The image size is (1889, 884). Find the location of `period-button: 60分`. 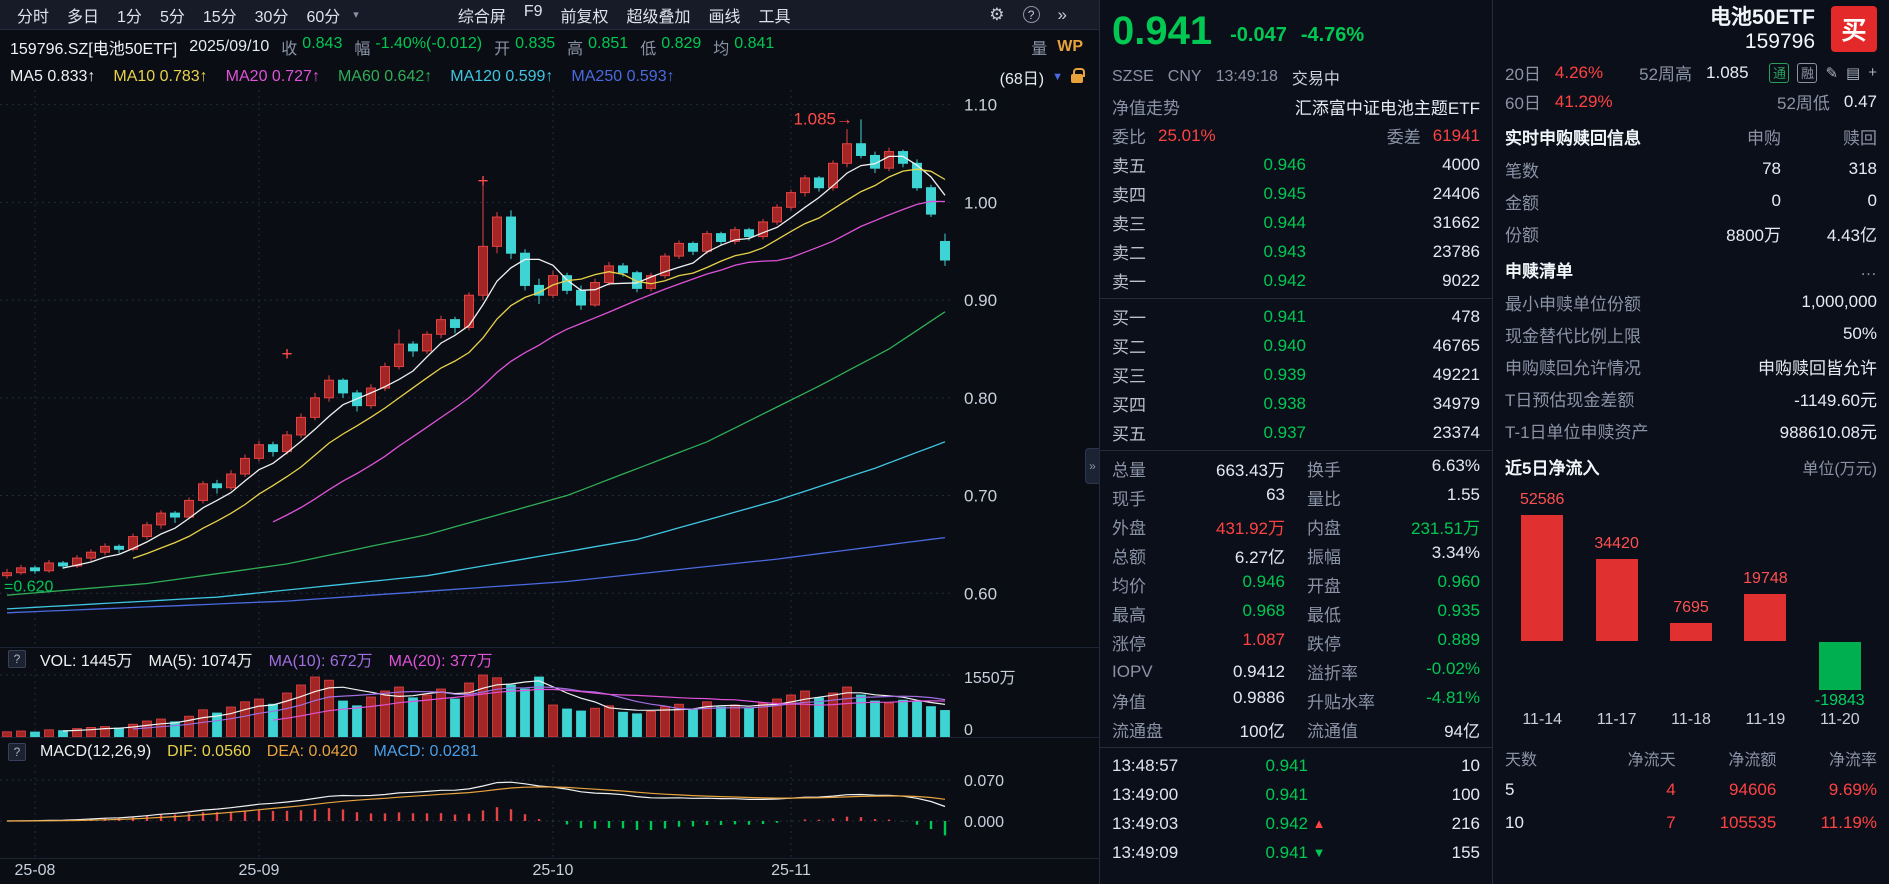

period-button: 60分 is located at coordinates (323, 17).